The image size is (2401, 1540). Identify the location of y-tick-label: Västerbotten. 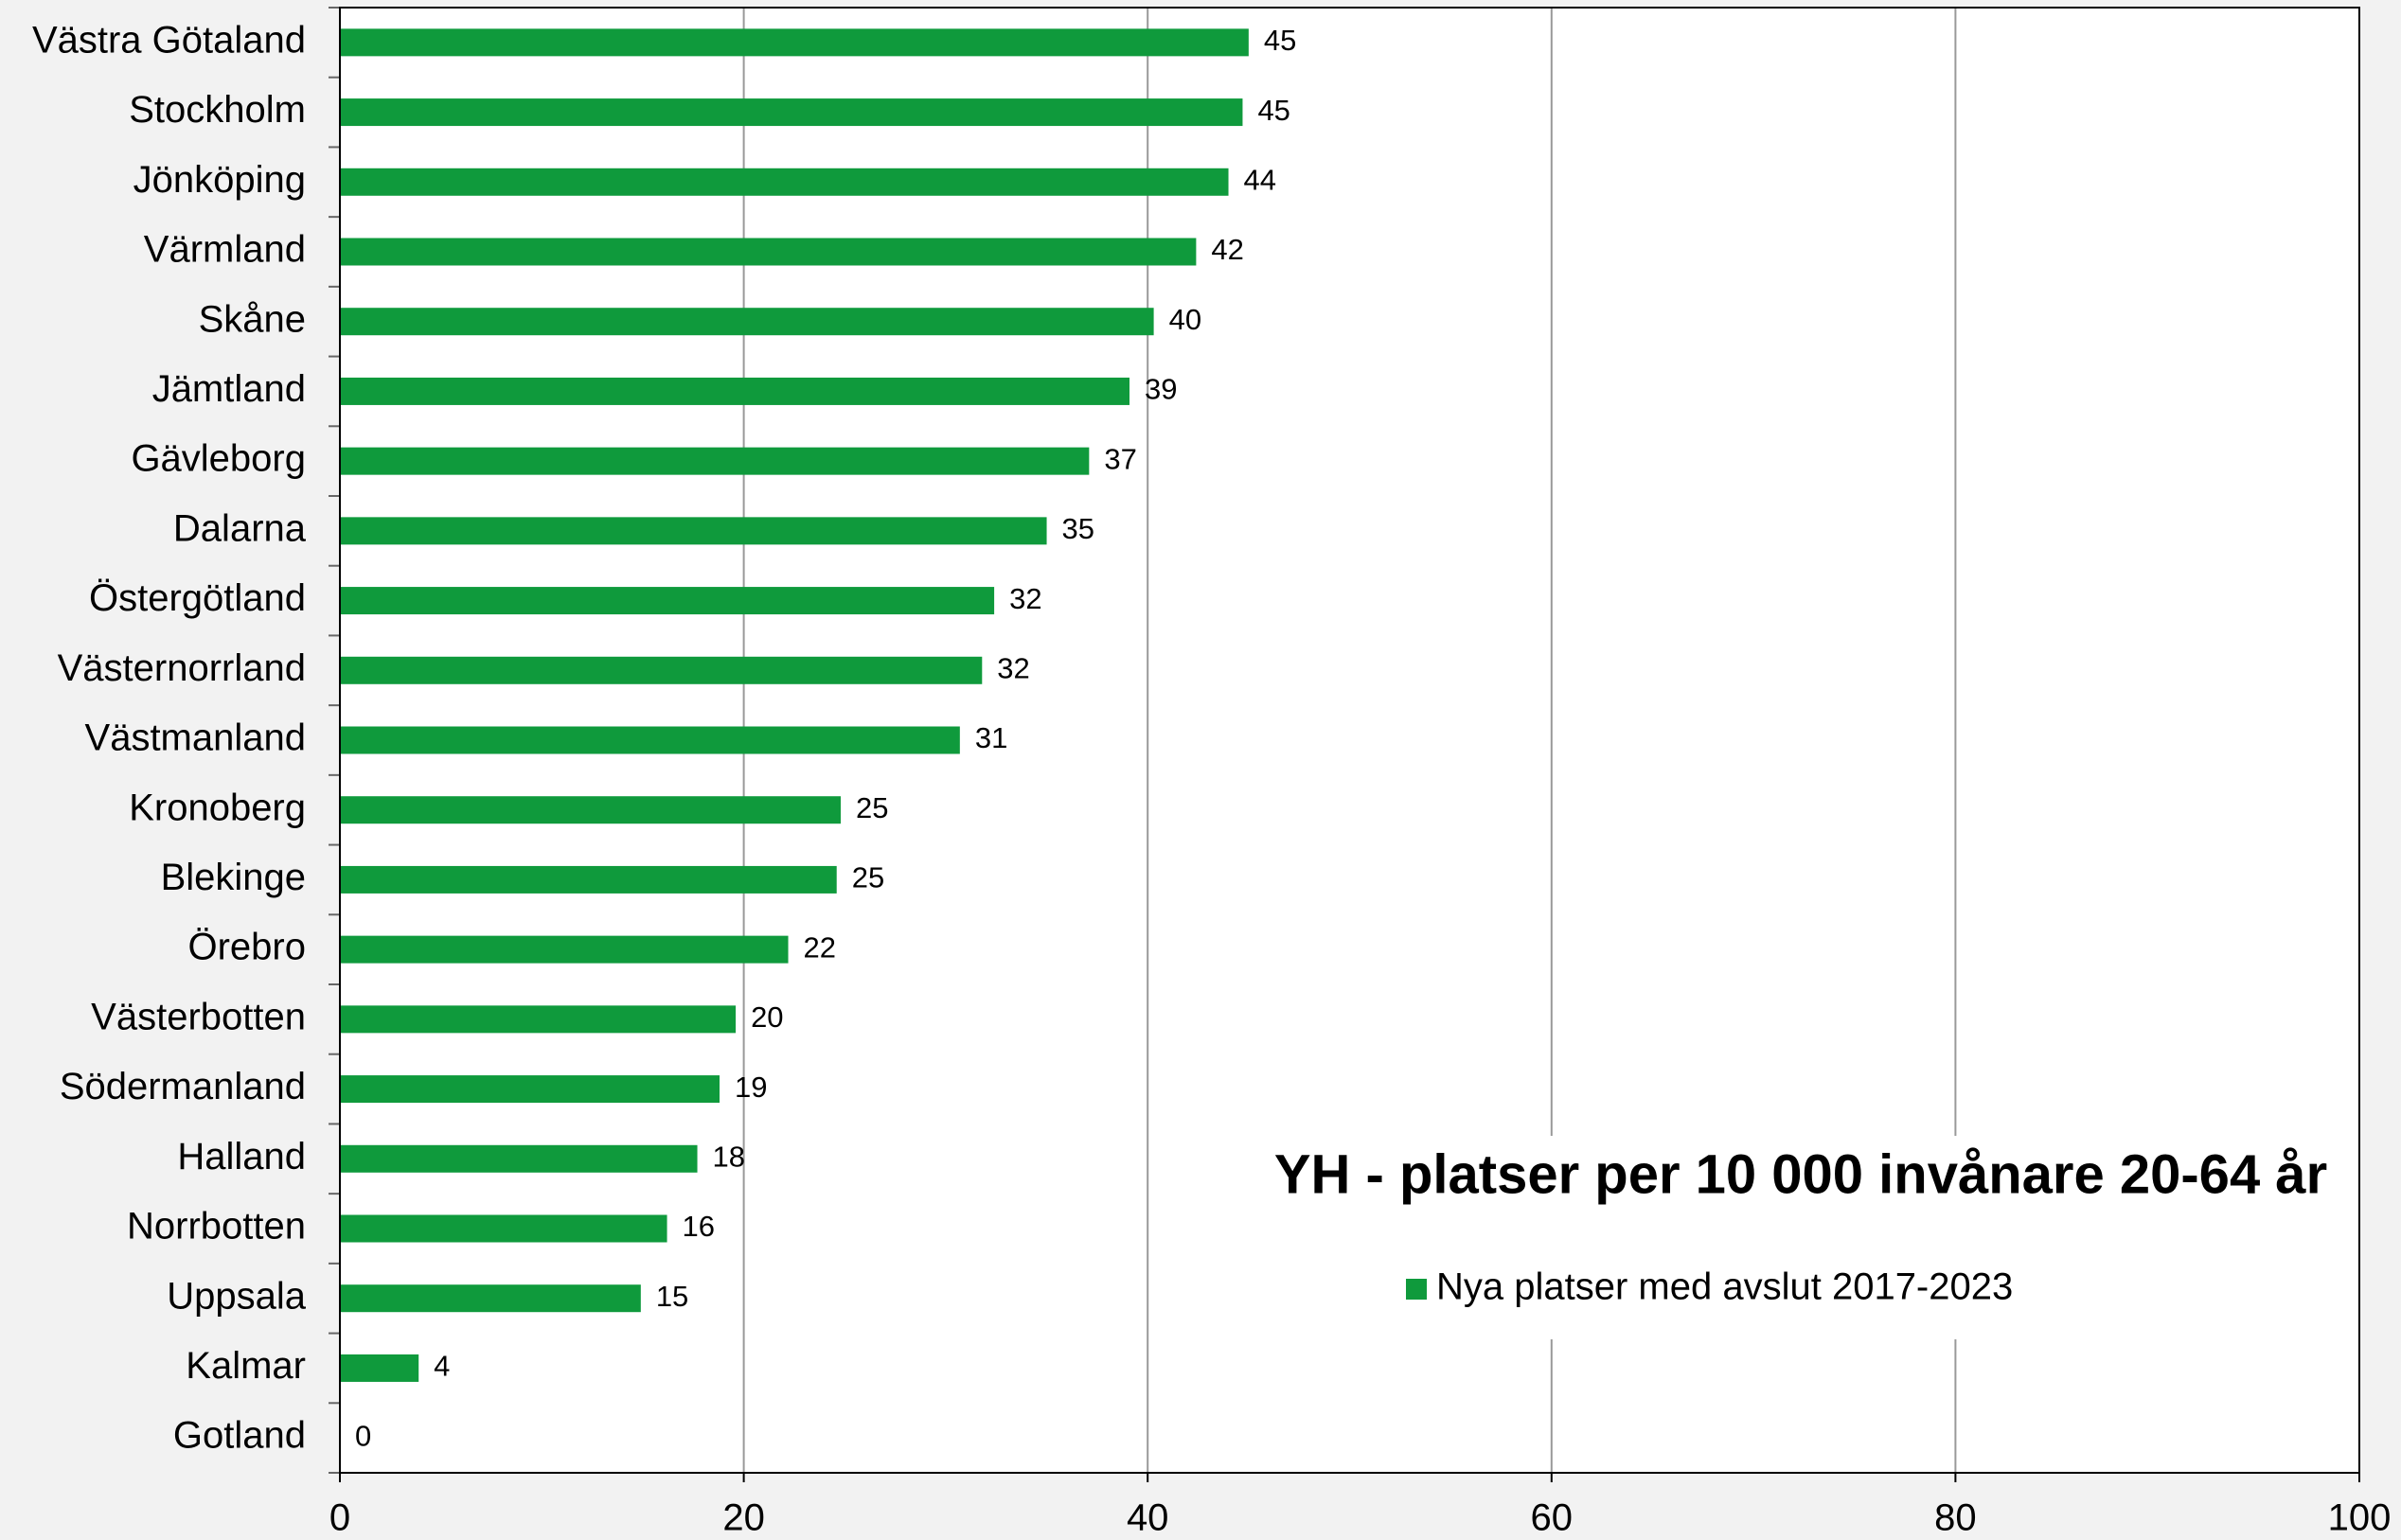
(198, 1017).